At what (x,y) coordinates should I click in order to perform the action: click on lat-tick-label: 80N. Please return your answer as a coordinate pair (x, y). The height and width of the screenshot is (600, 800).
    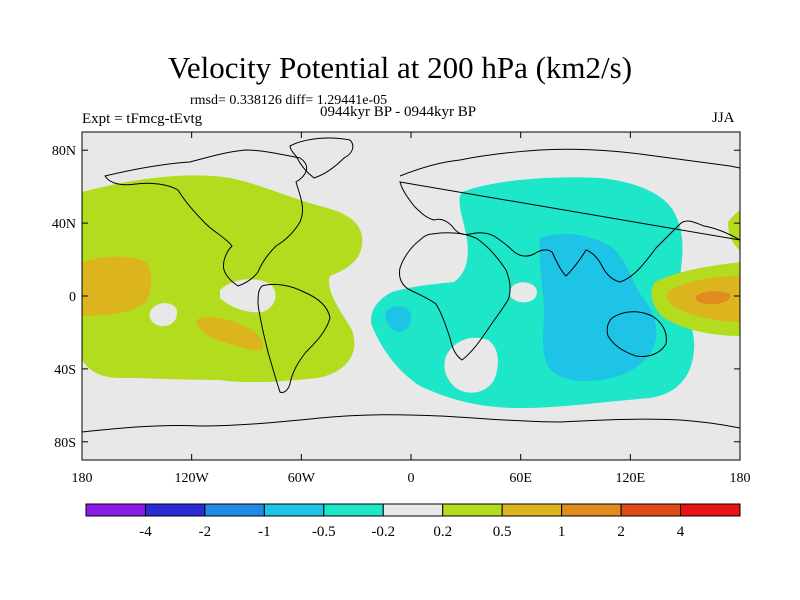
    Looking at the image, I should click on (64, 151).